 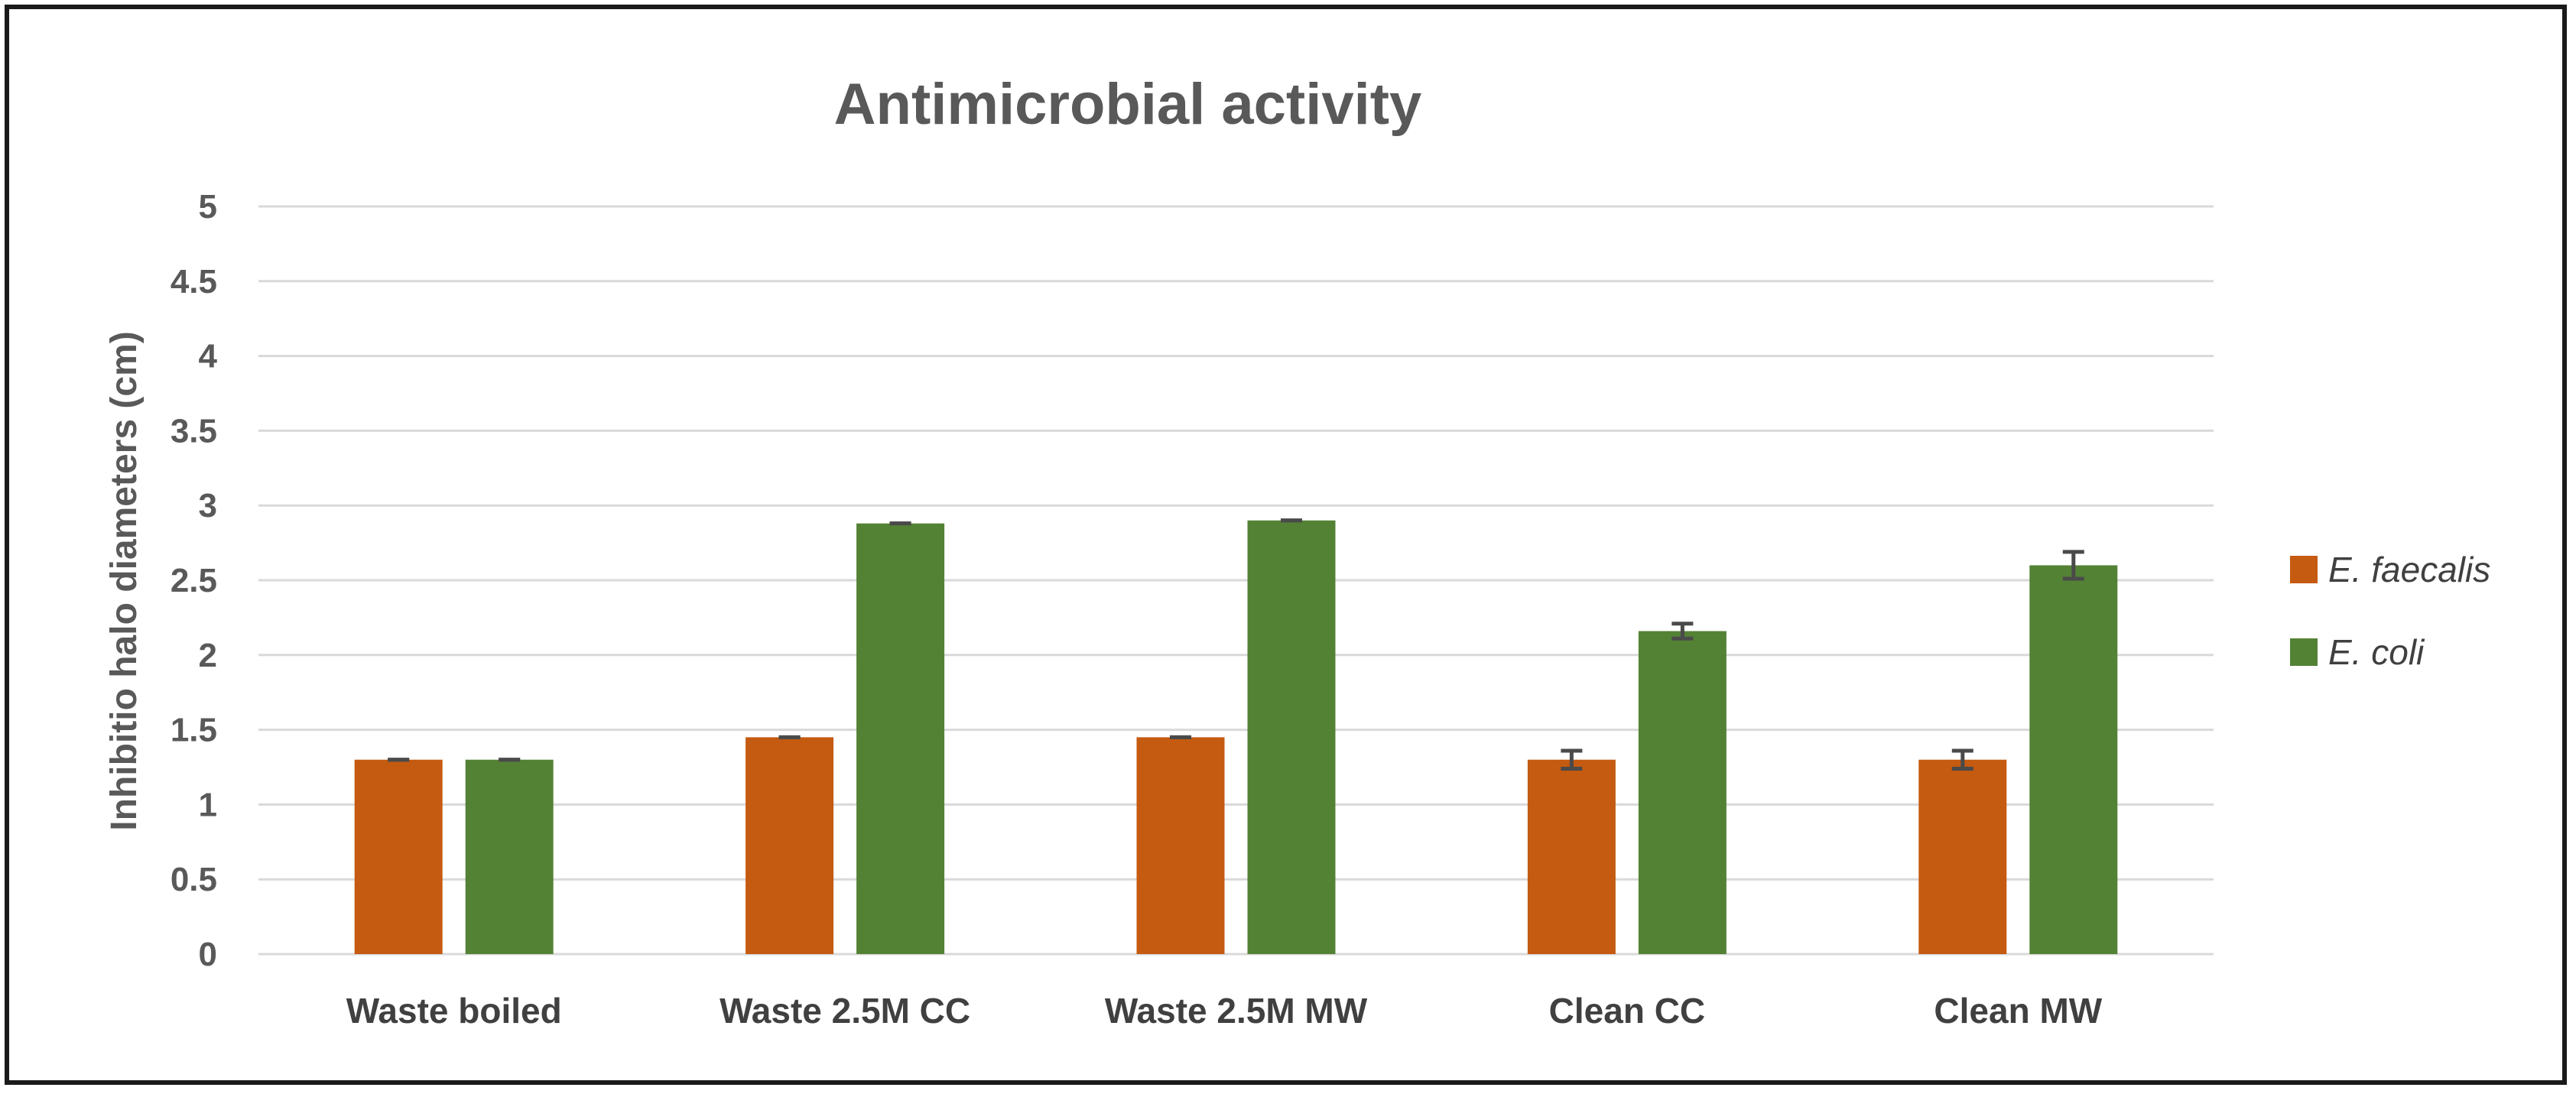 What do you see at coordinates (194, 880) in the screenshot?
I see `y-tick-label: 0.5` at bounding box center [194, 880].